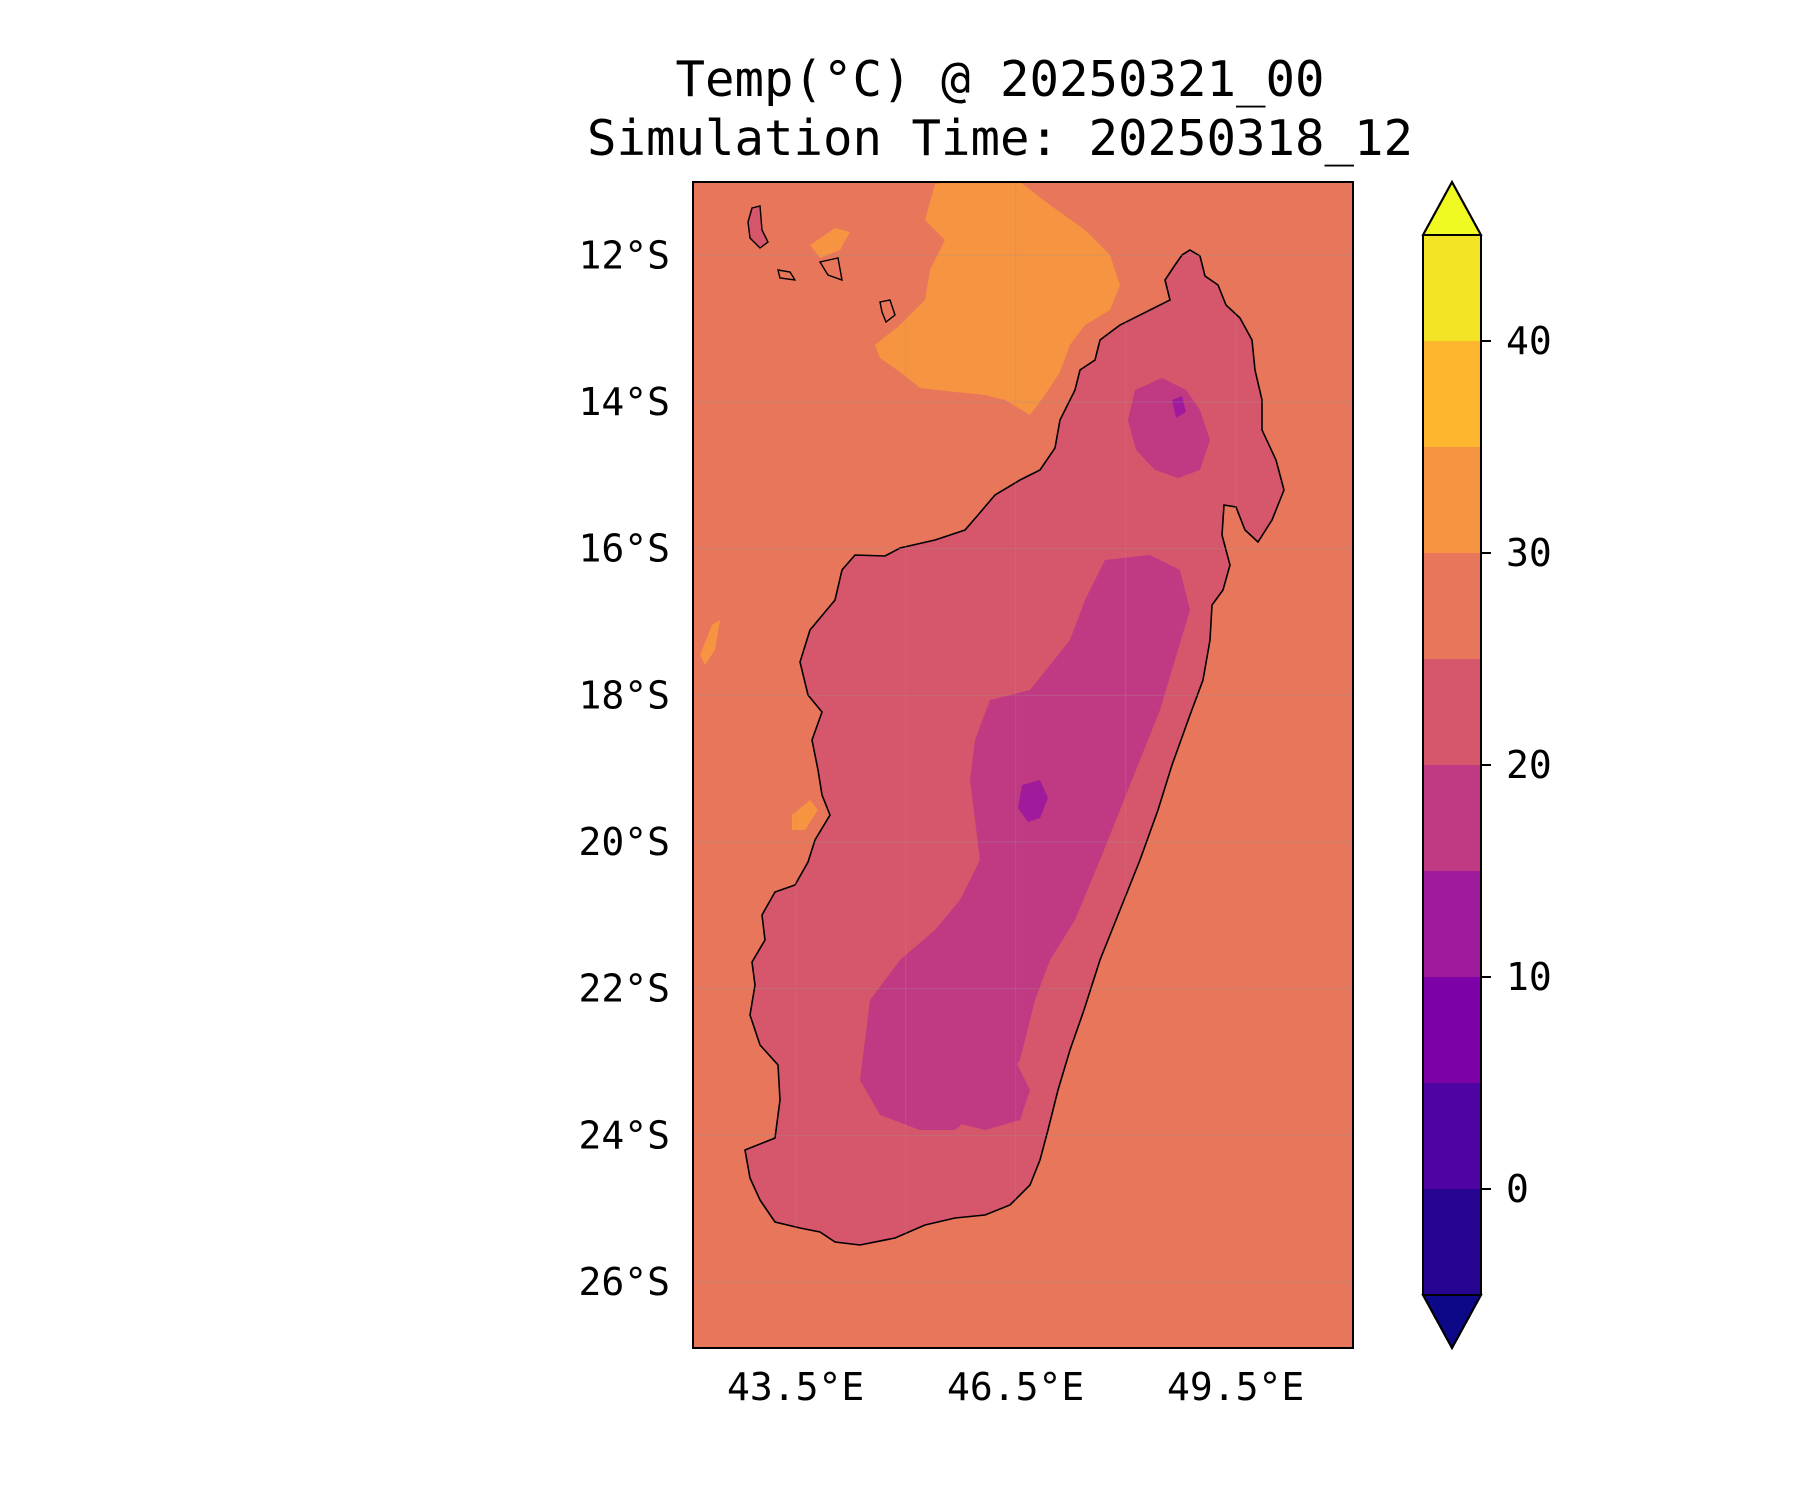 The image size is (1800, 1500). What do you see at coordinates (624, 1135) in the screenshot?
I see `lat-tick-label: 24°S` at bounding box center [624, 1135].